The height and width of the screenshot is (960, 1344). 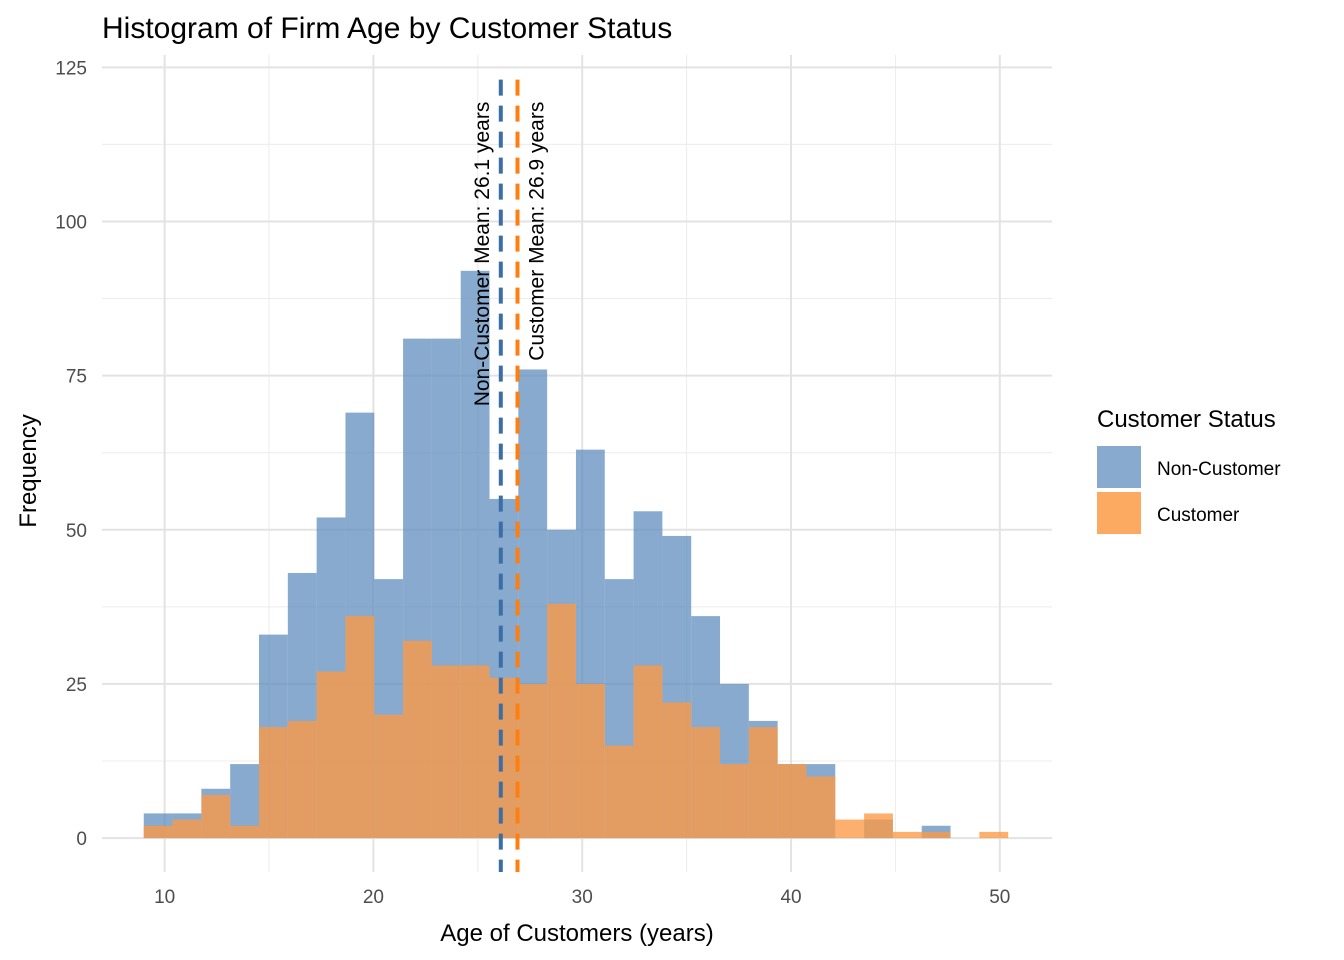 I want to click on y-tick-label: 100, so click(x=71, y=222).